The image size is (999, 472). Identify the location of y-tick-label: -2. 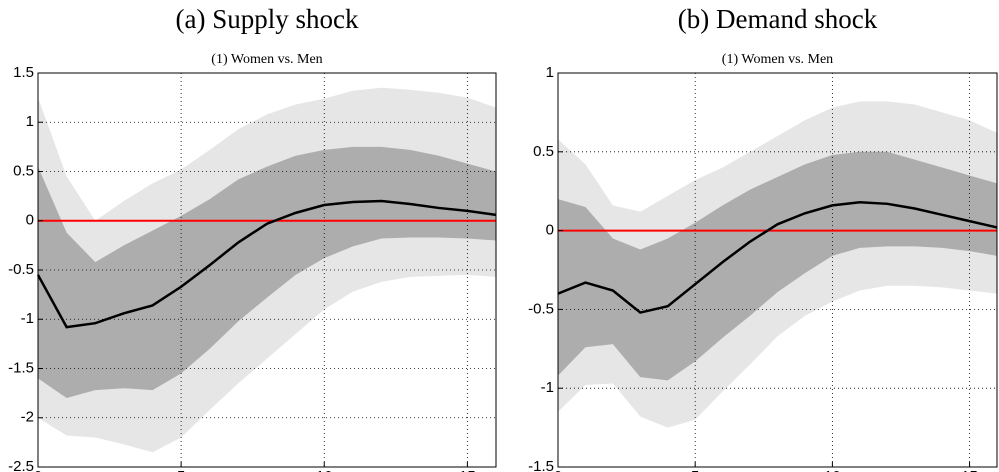
(27, 417).